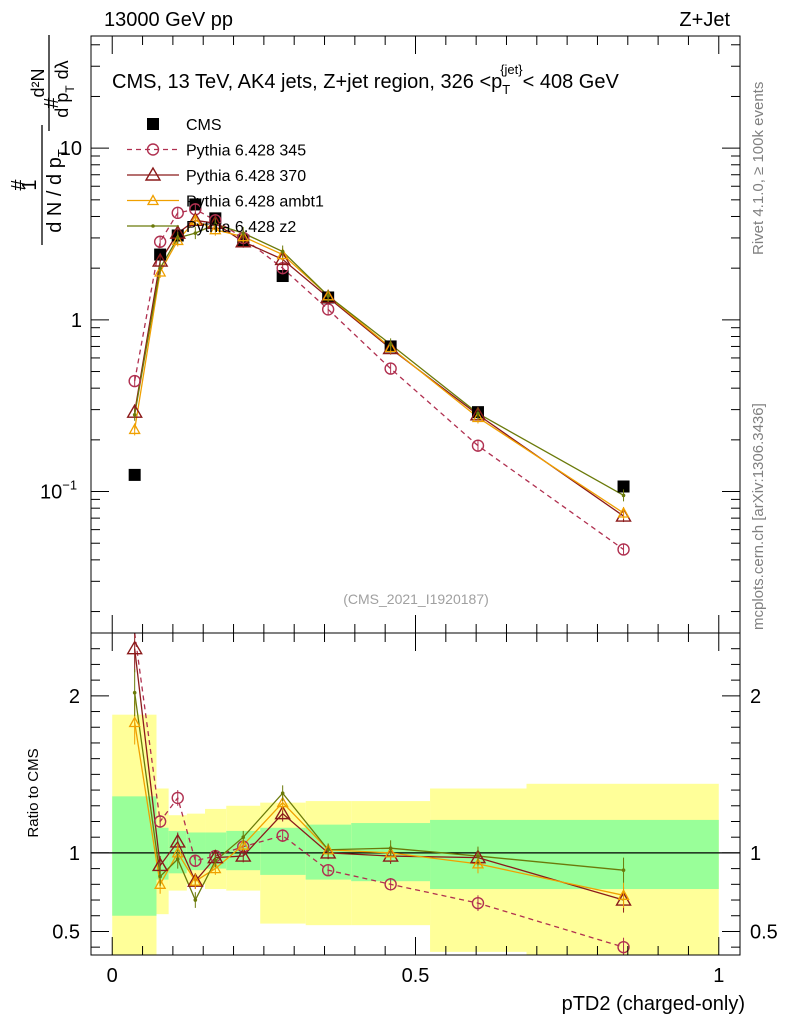 The width and height of the screenshot is (786, 1024). What do you see at coordinates (33, 792) in the screenshot?
I see `ratio-y-axis-label: Ratio to CMS` at bounding box center [33, 792].